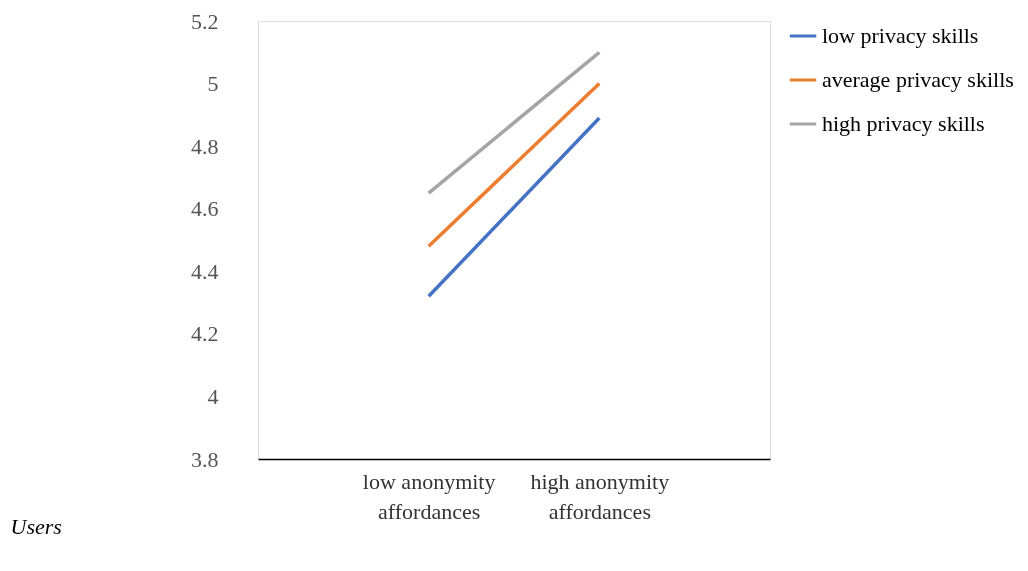 This screenshot has height=571, width=1028. Describe the element at coordinates (213, 396) in the screenshot. I see `y-tick-label: 4` at that location.